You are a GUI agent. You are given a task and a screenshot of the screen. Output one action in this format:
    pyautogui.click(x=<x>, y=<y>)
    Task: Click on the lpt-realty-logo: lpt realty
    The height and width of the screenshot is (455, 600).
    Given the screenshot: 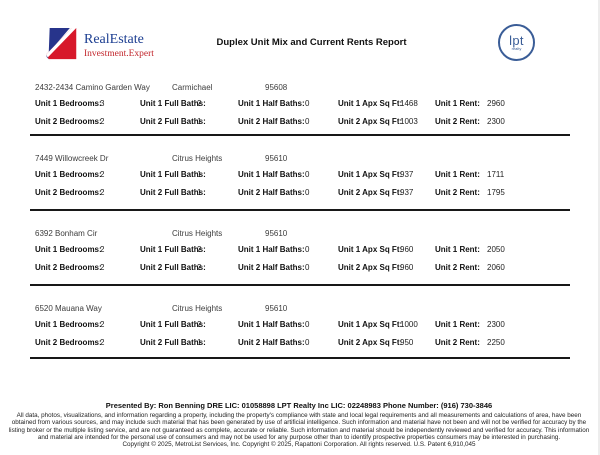 What is the action you would take?
    pyautogui.click(x=516, y=42)
    